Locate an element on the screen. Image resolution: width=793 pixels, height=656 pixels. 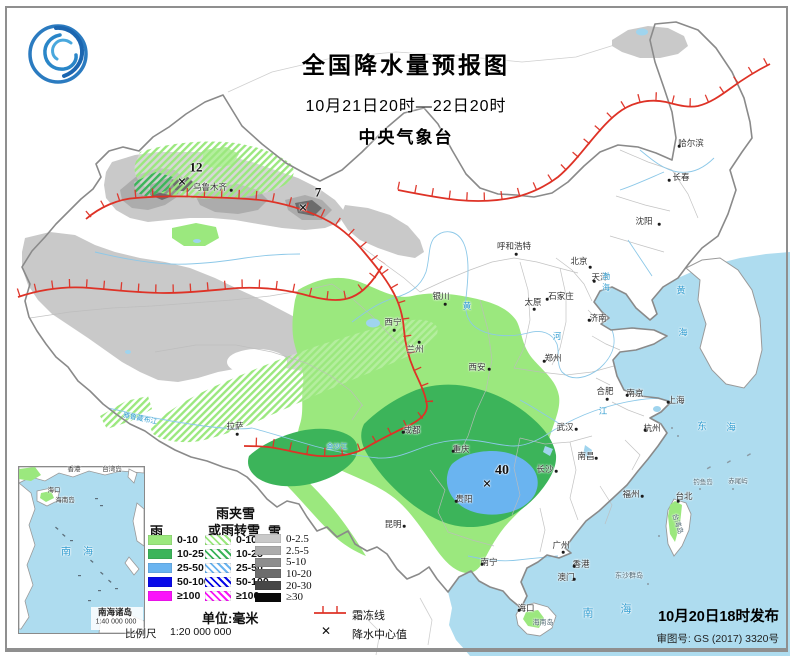
legend-value: 0-2.5 is located at coordinates (297, 538).